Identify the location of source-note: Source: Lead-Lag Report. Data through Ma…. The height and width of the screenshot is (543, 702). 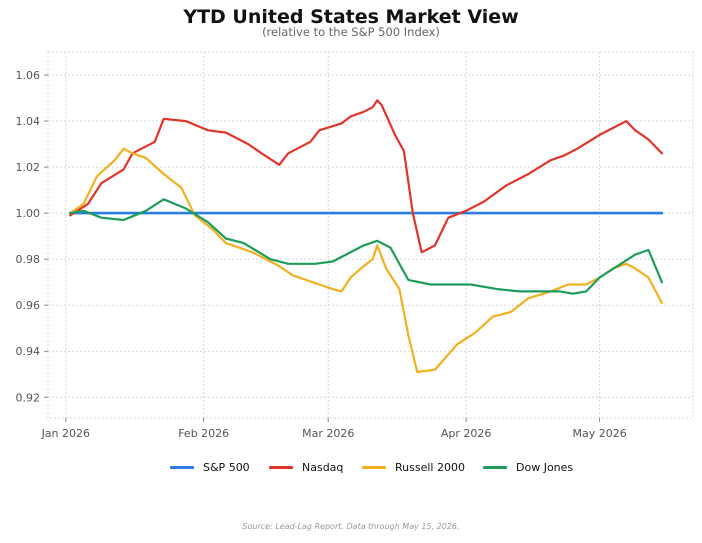
(351, 526).